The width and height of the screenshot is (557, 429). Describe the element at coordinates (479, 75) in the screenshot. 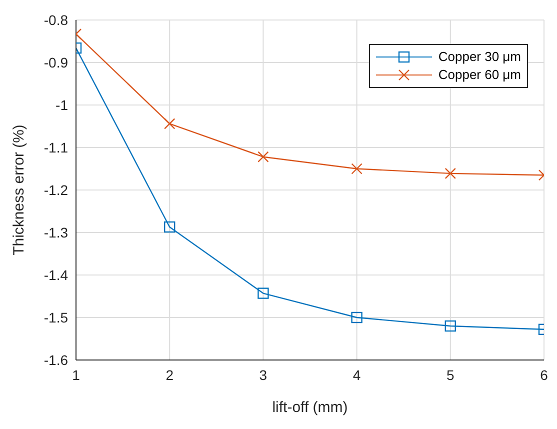

I see `legend-label: Copper 60 μm` at that location.